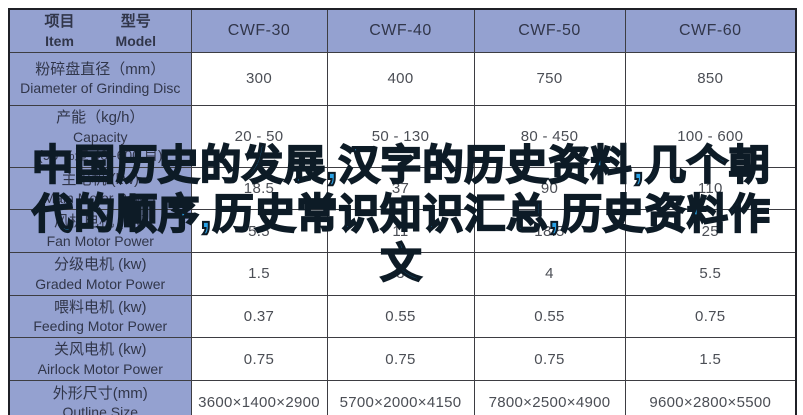 This screenshot has width=803, height=415. What do you see at coordinates (100, 350) in the screenshot?
I see `row-label-cn: 关风电机 (kw)` at bounding box center [100, 350].